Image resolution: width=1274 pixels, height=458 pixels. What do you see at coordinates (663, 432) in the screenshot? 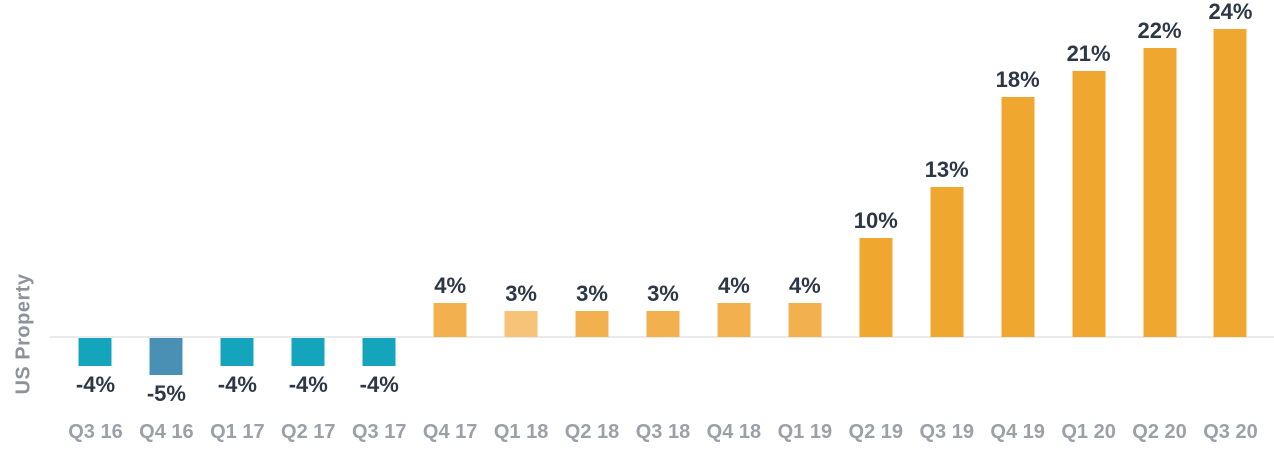
I see `x-axis-tick-label: Q3 18` at bounding box center [663, 432].